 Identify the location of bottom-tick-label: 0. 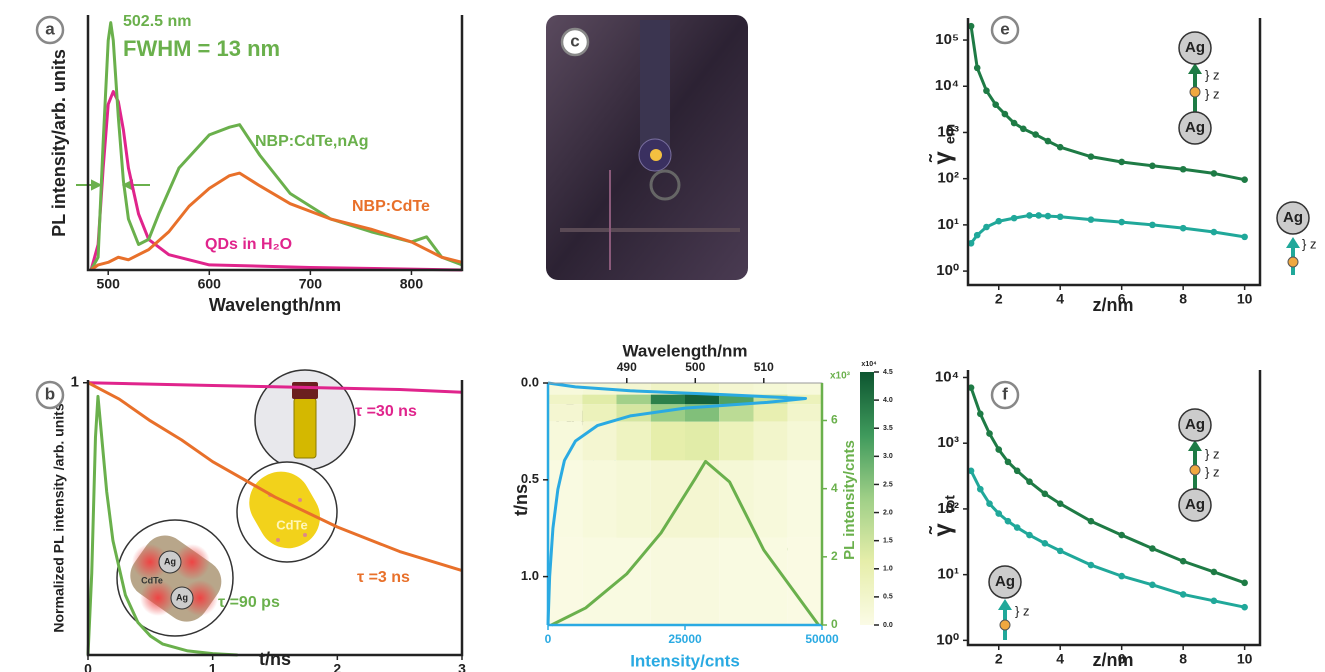
(88, 666).